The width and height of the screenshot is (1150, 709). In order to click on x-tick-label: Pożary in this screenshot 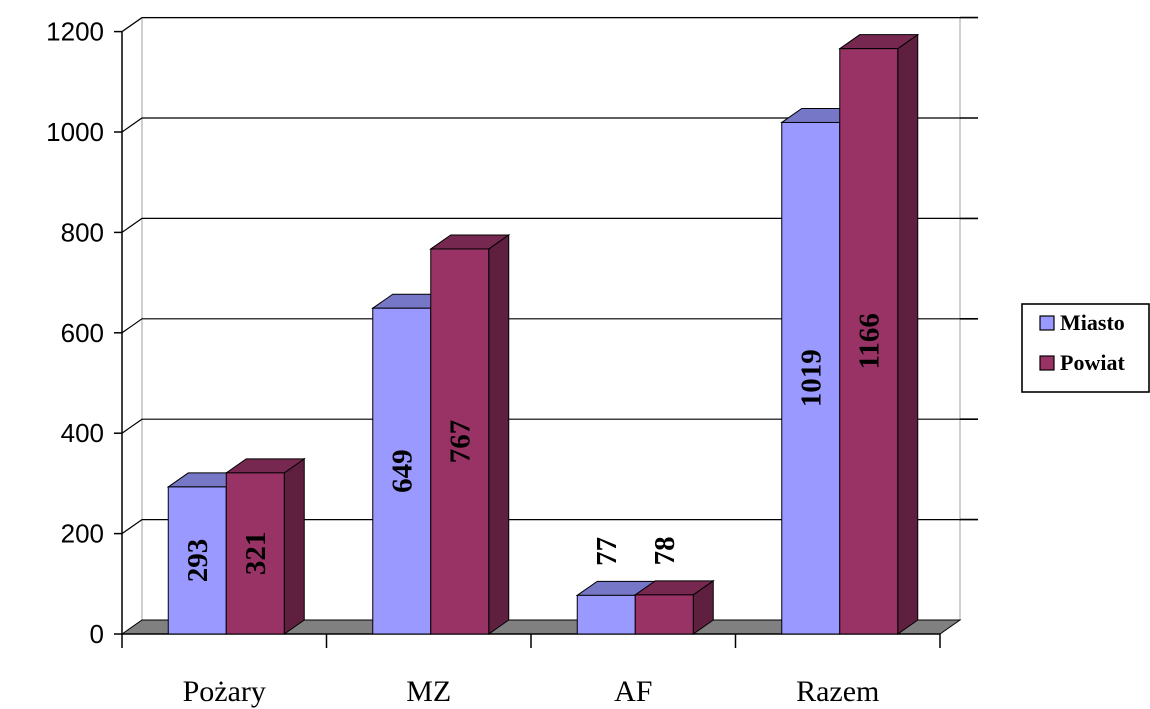, I will do `click(224, 691)`.